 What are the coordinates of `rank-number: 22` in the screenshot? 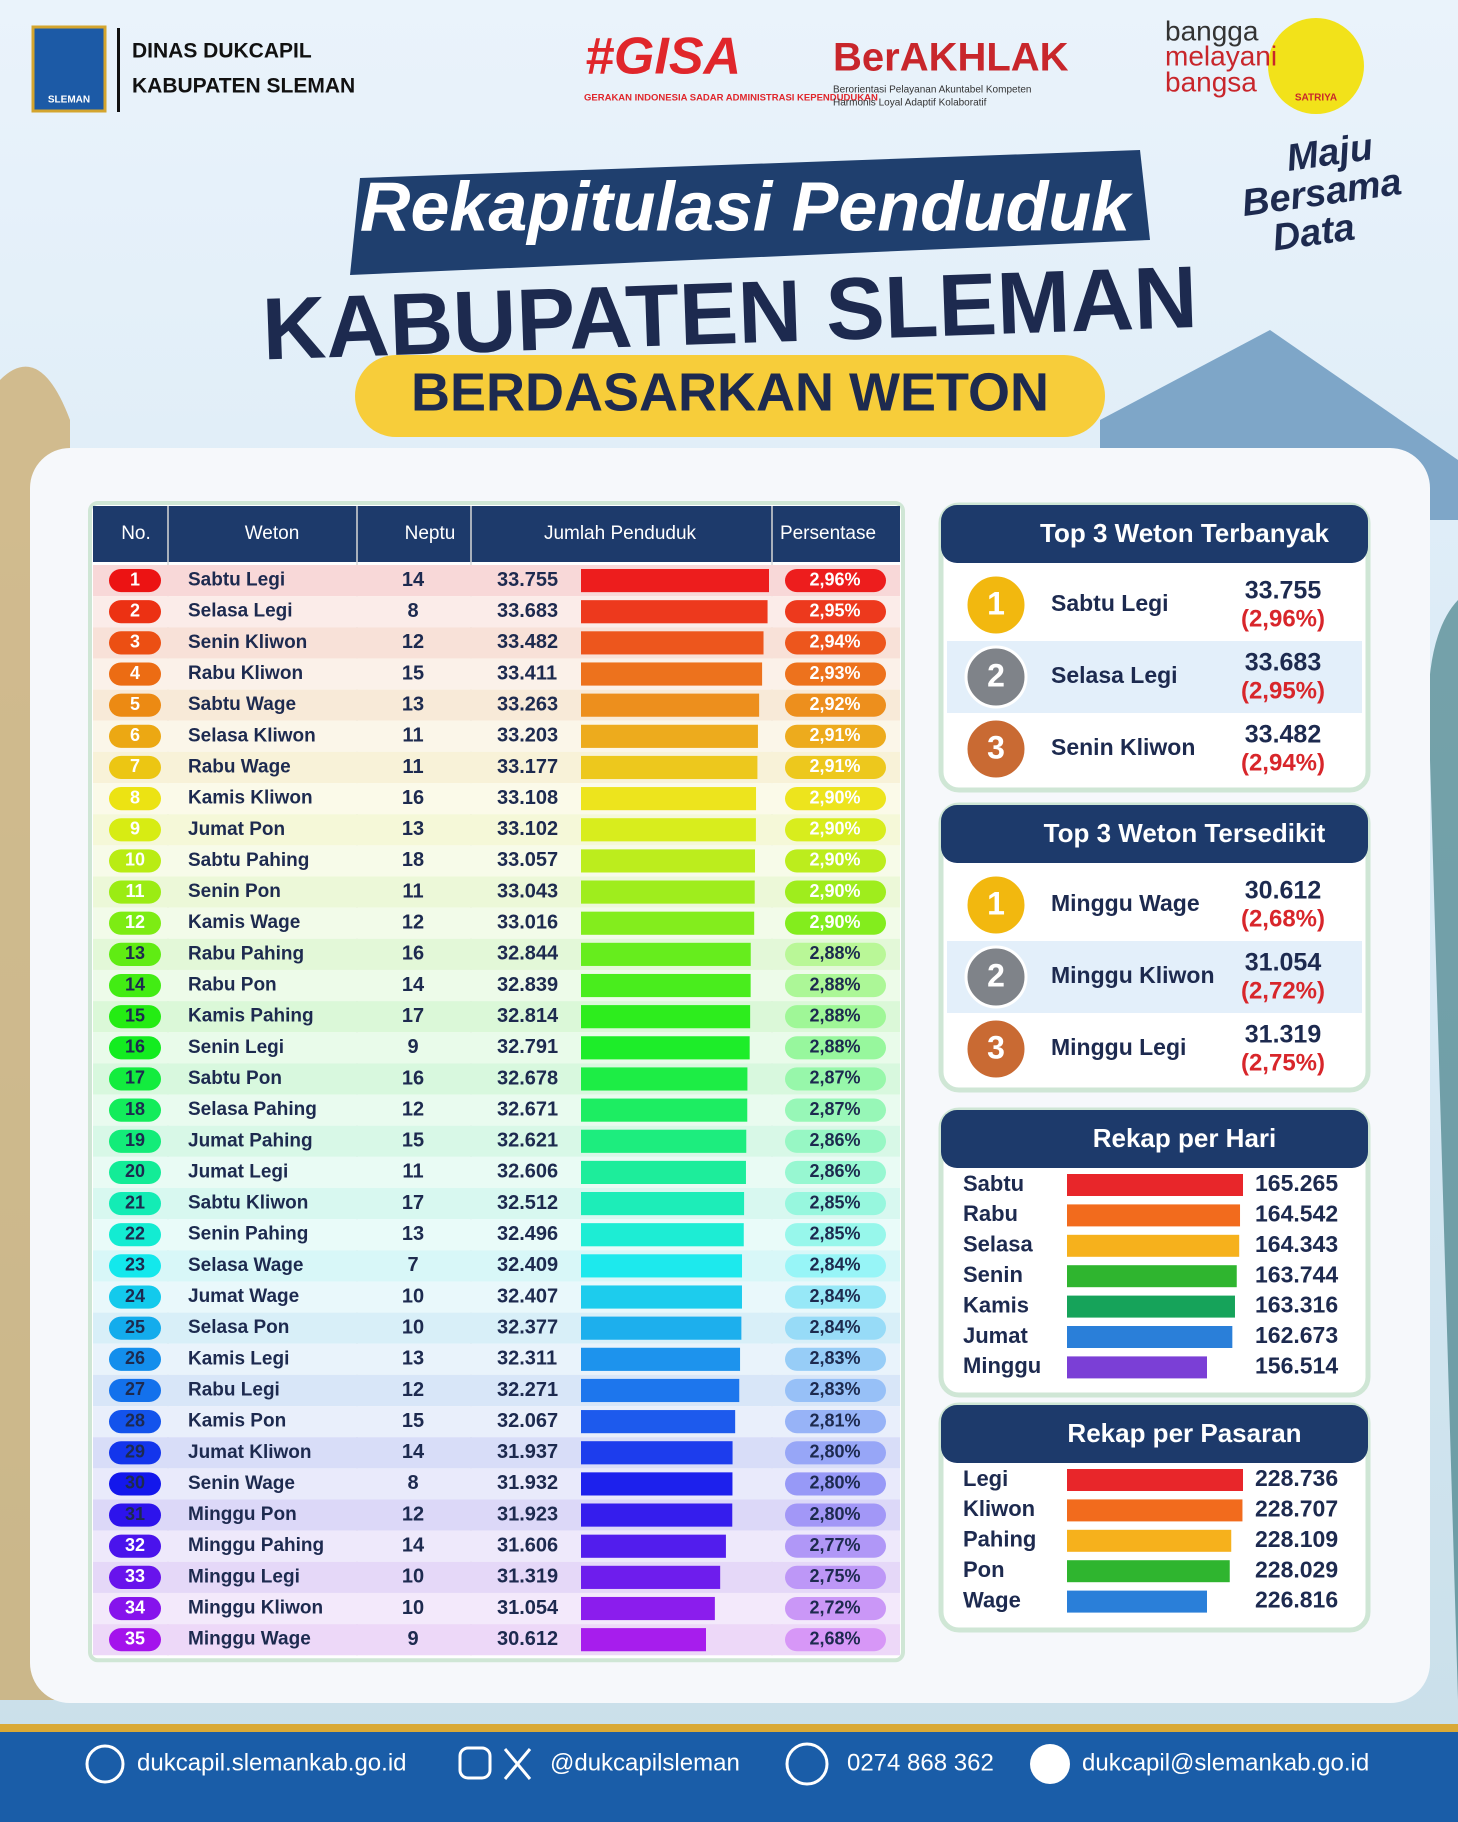 It's located at (135, 1233).